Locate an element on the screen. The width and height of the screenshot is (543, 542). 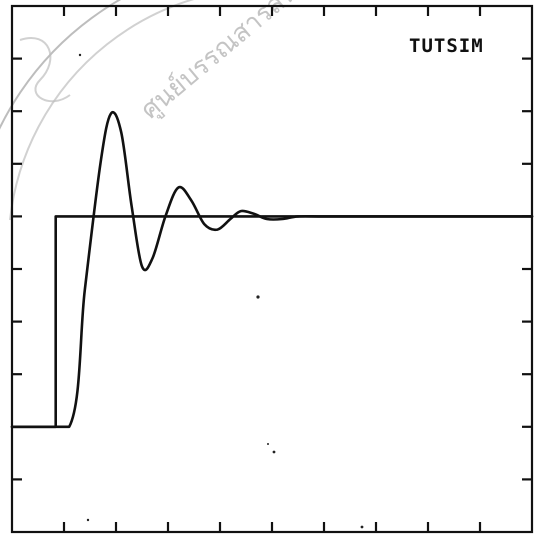
watermark-text: ศูนย์บรรณสารสนเทศ is located at coordinates (236, 62).